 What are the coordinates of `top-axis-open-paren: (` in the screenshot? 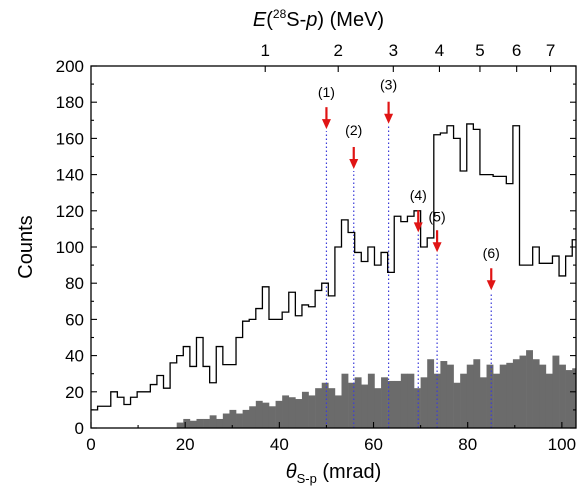 It's located at (269, 20).